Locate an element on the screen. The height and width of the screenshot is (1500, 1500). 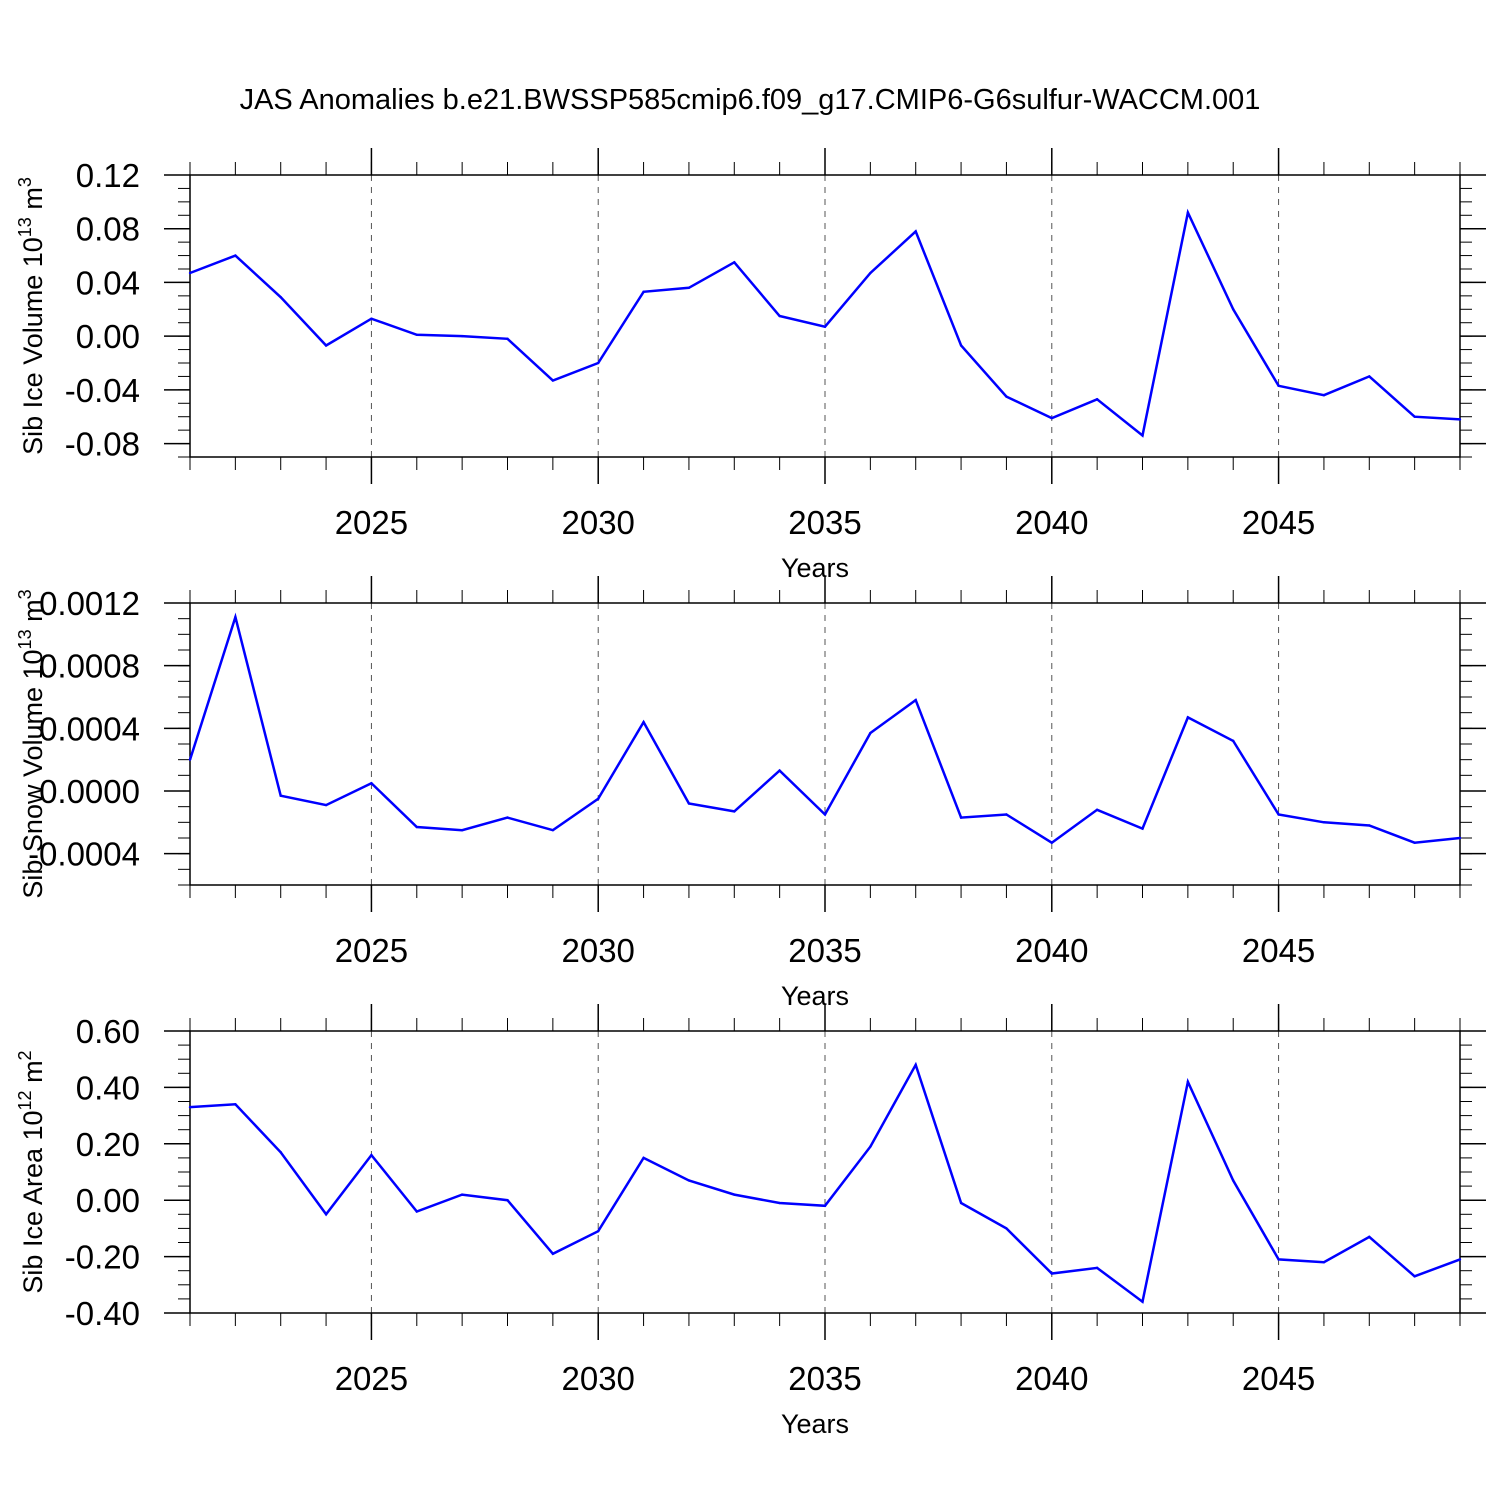
y-tick-label: 0.40 is located at coordinates (108, 1087).